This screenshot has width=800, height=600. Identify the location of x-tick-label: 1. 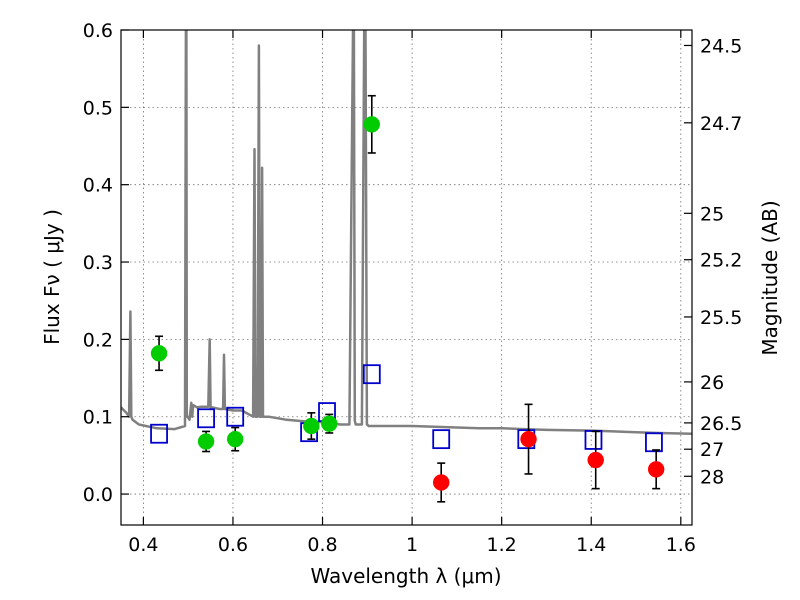
(412, 545).